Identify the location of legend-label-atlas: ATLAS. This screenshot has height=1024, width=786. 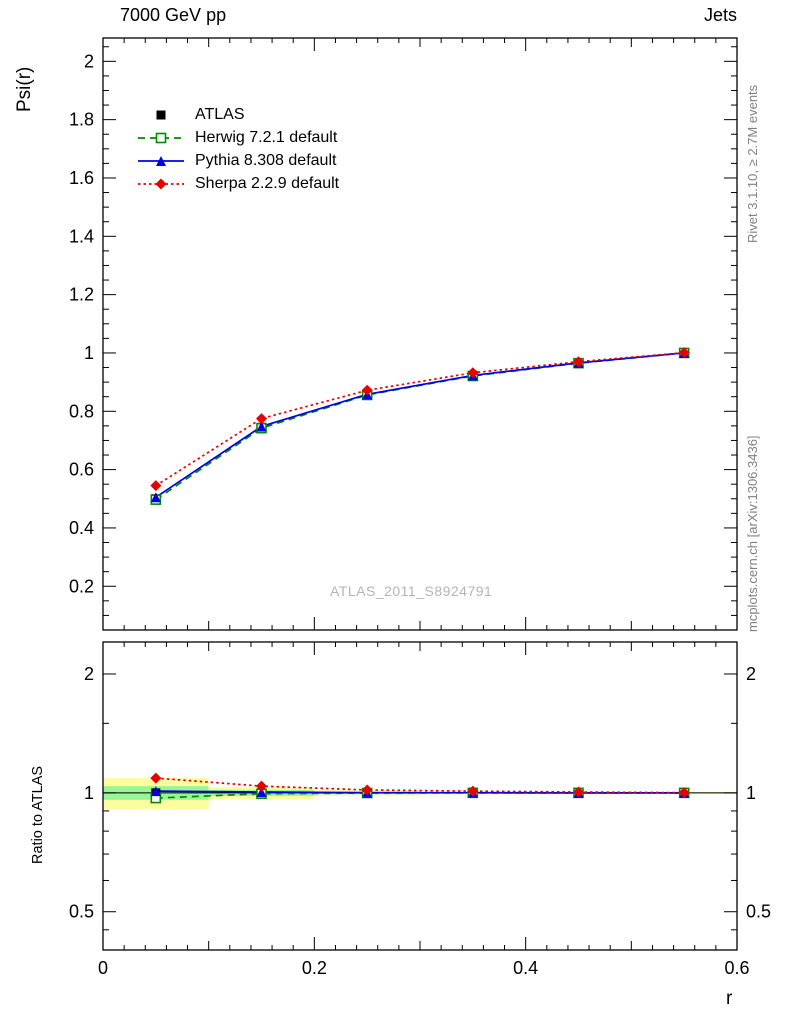
(220, 114).